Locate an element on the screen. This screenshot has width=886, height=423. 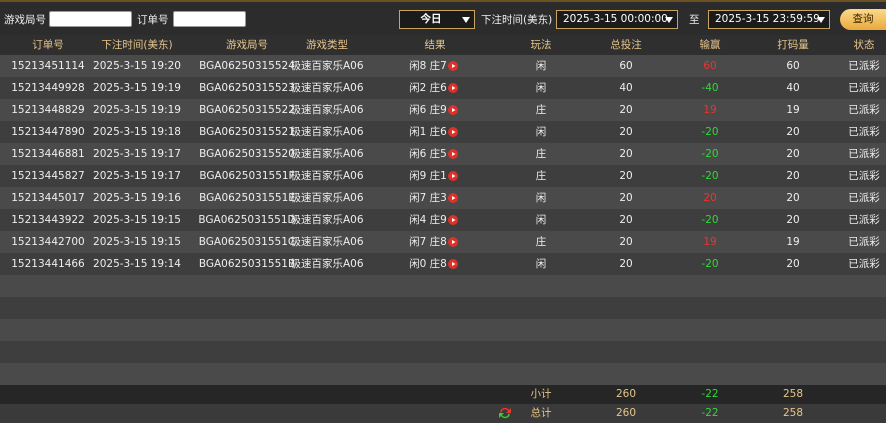
result: 闲0 庄8 is located at coordinates (428, 264).